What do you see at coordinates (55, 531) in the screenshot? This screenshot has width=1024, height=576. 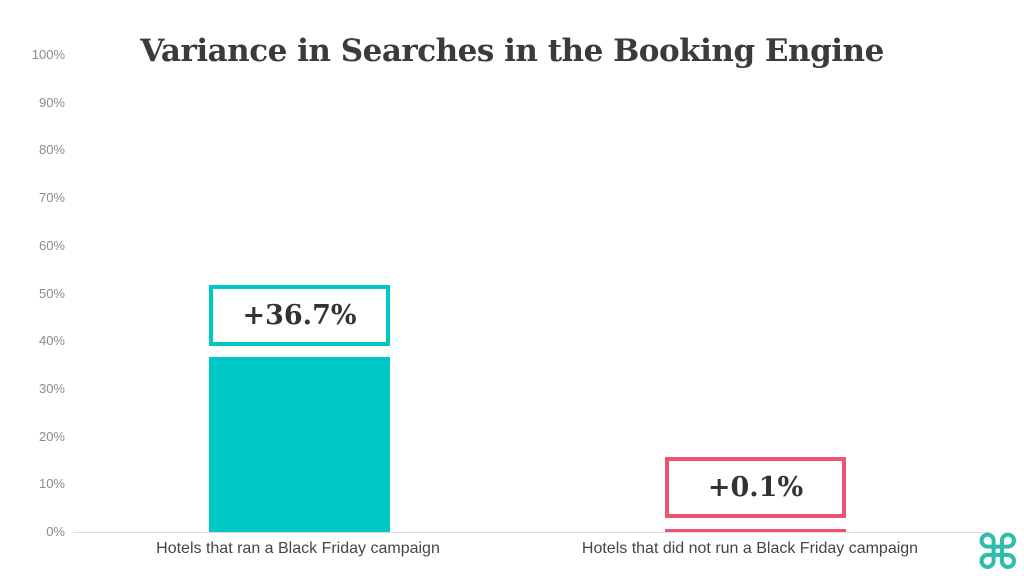 I see `y-tick-label: 0%` at bounding box center [55, 531].